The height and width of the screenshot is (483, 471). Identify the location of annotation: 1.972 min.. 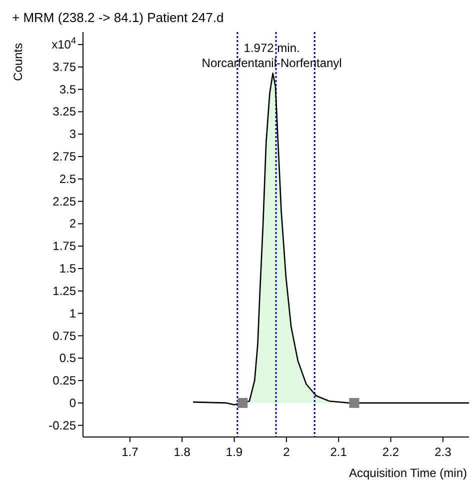
(272, 48).